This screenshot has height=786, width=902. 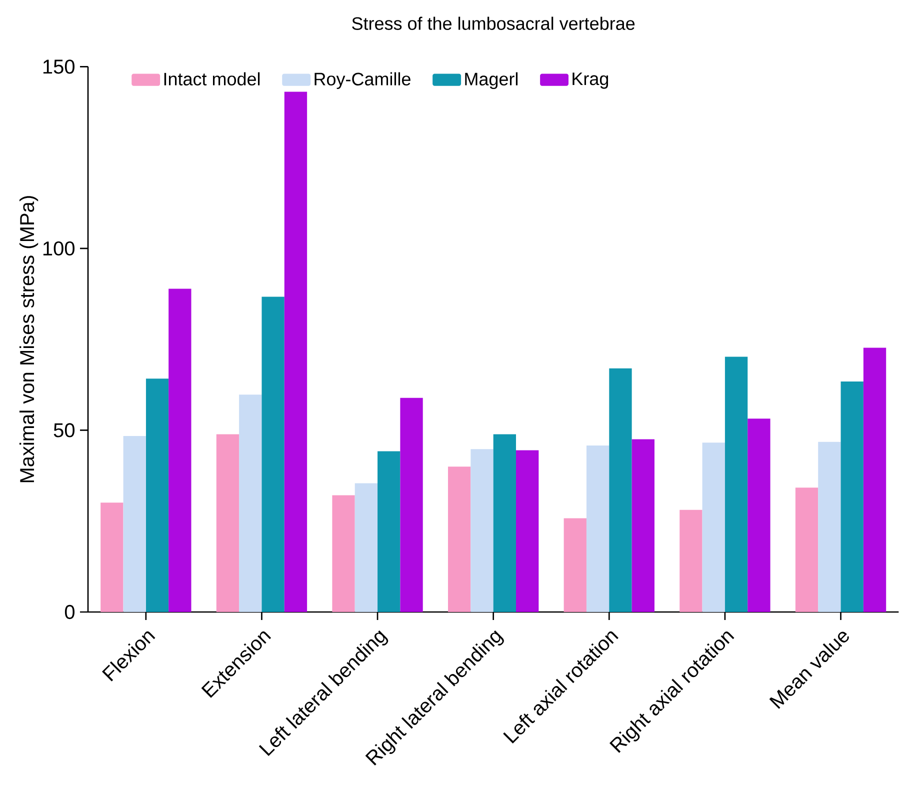 What do you see at coordinates (212, 79) in the screenshot?
I see `legend-label: Intact model` at bounding box center [212, 79].